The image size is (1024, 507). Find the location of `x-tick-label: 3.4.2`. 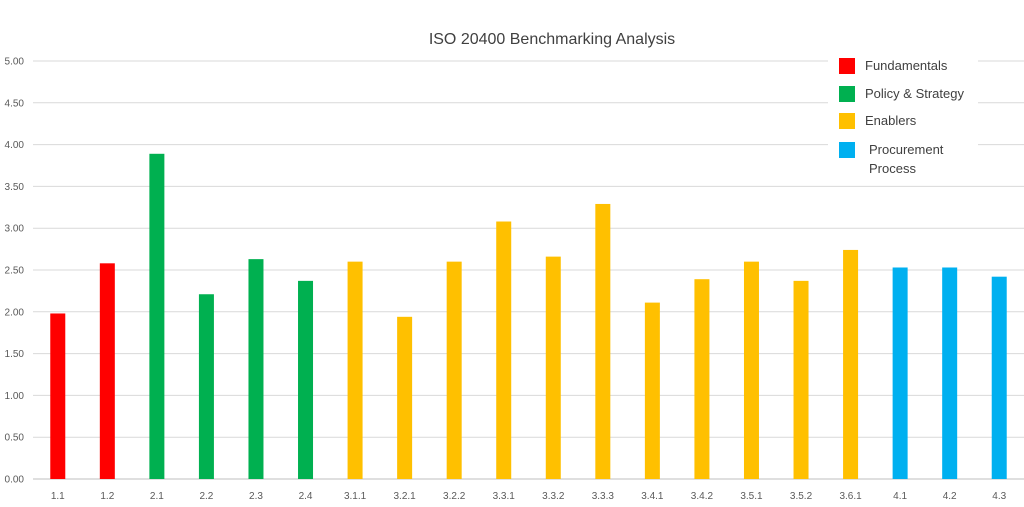

x-tick-label: 3.4.2 is located at coordinates (702, 496).